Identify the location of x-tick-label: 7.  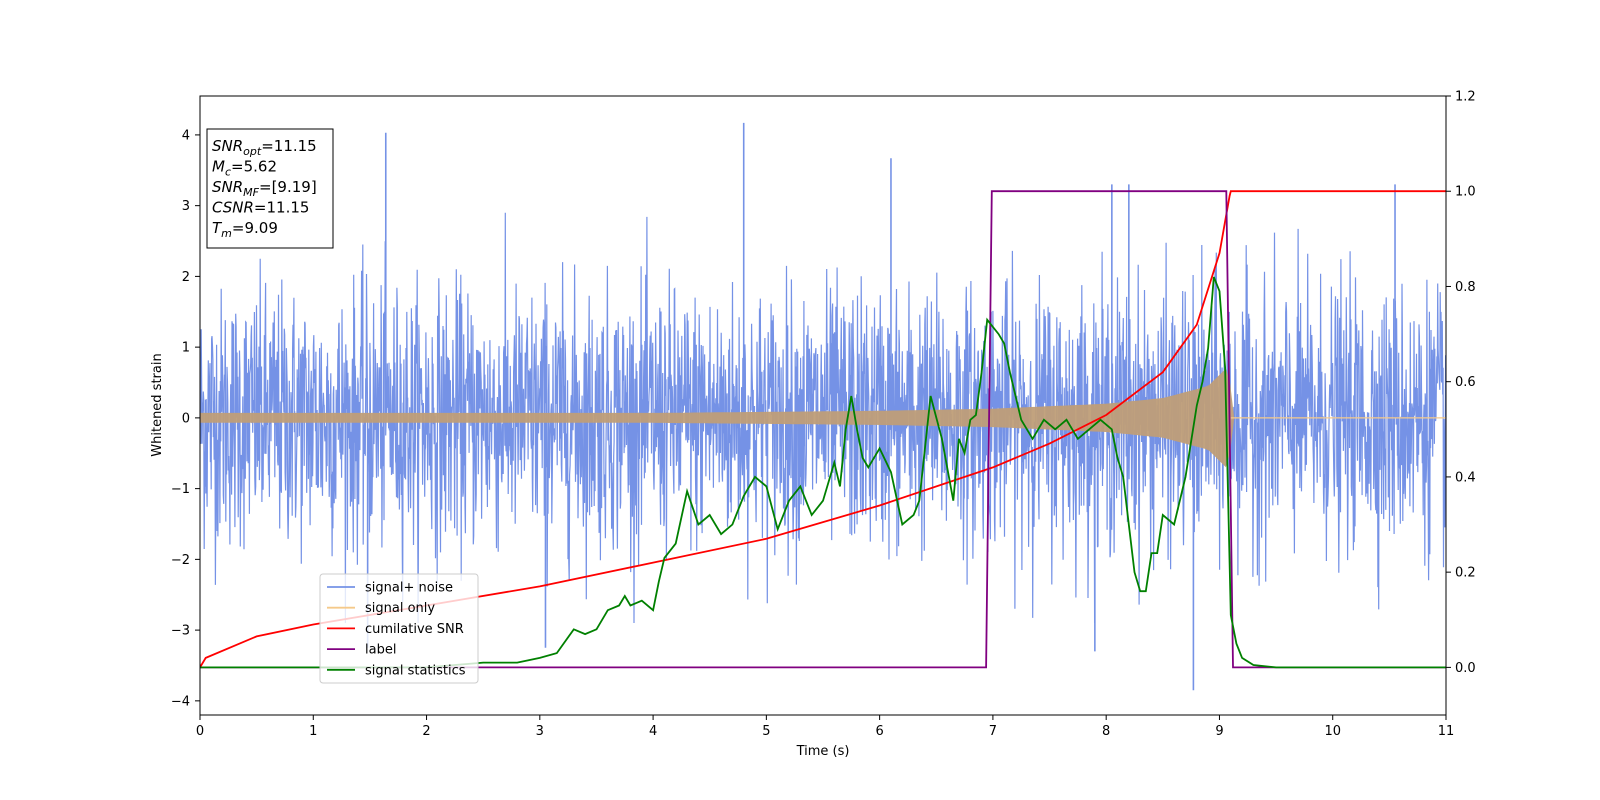
(993, 731).